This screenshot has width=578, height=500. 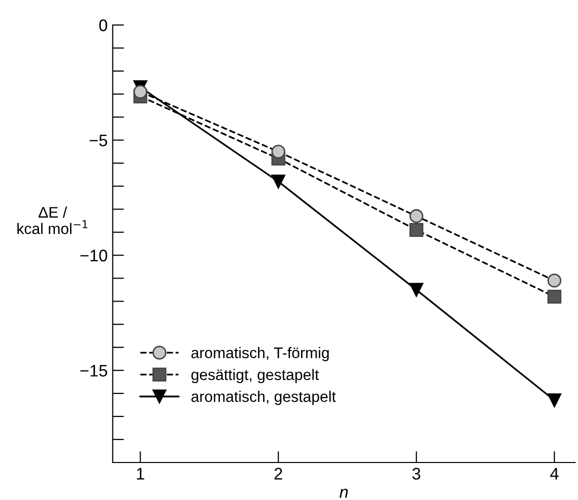 What do you see at coordinates (554, 474) in the screenshot?
I see `x-tick-label: 4` at bounding box center [554, 474].